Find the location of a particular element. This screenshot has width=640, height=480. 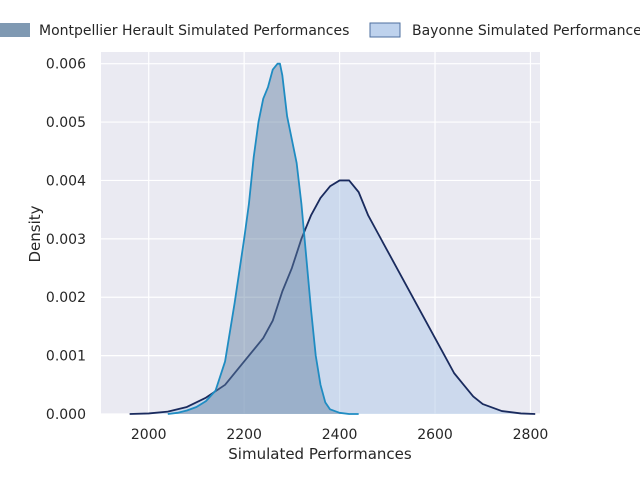

x-axis-label: Simulated Performances is located at coordinates (320, 454).